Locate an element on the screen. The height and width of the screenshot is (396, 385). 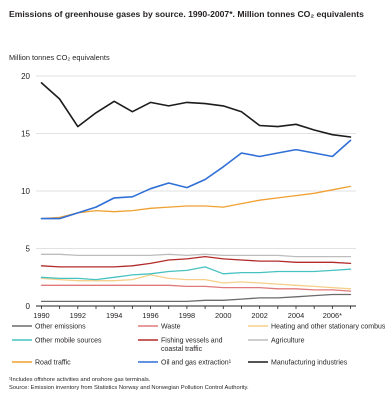
y-tick-label-15: 15 is located at coordinates (25, 133).